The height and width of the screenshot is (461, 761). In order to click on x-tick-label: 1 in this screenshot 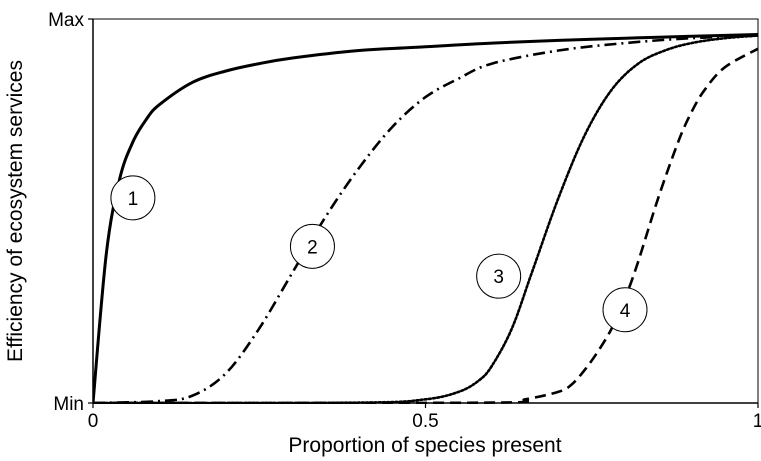, I will do `click(757, 421)`.